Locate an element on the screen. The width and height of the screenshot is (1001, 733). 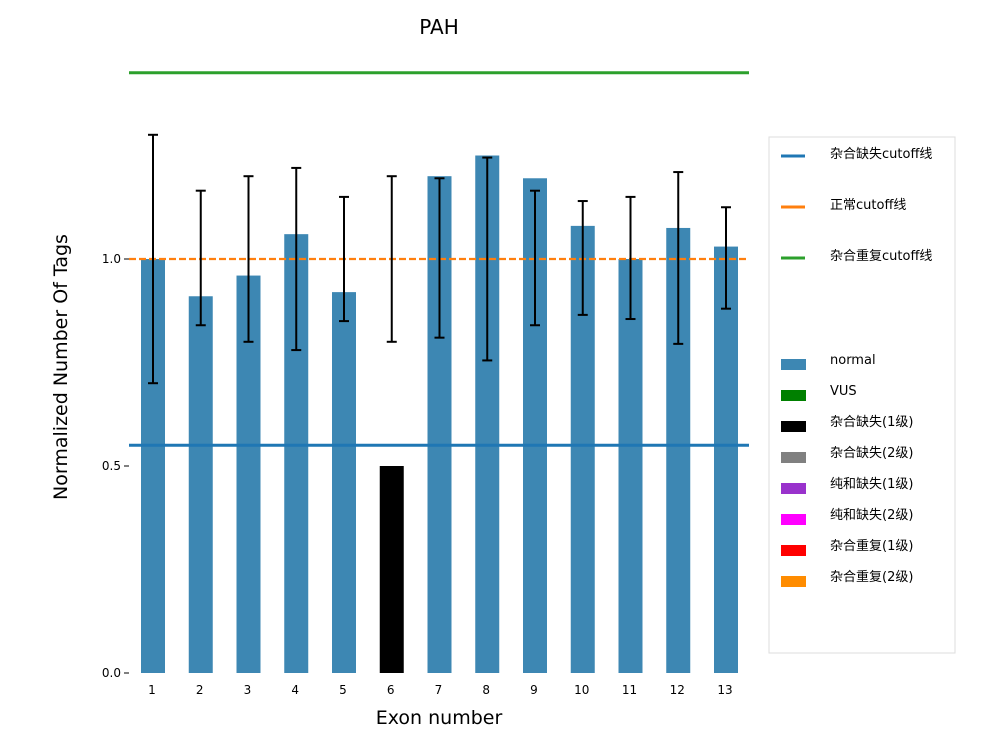
y-tick-label: 1.0 is located at coordinates (111, 259).